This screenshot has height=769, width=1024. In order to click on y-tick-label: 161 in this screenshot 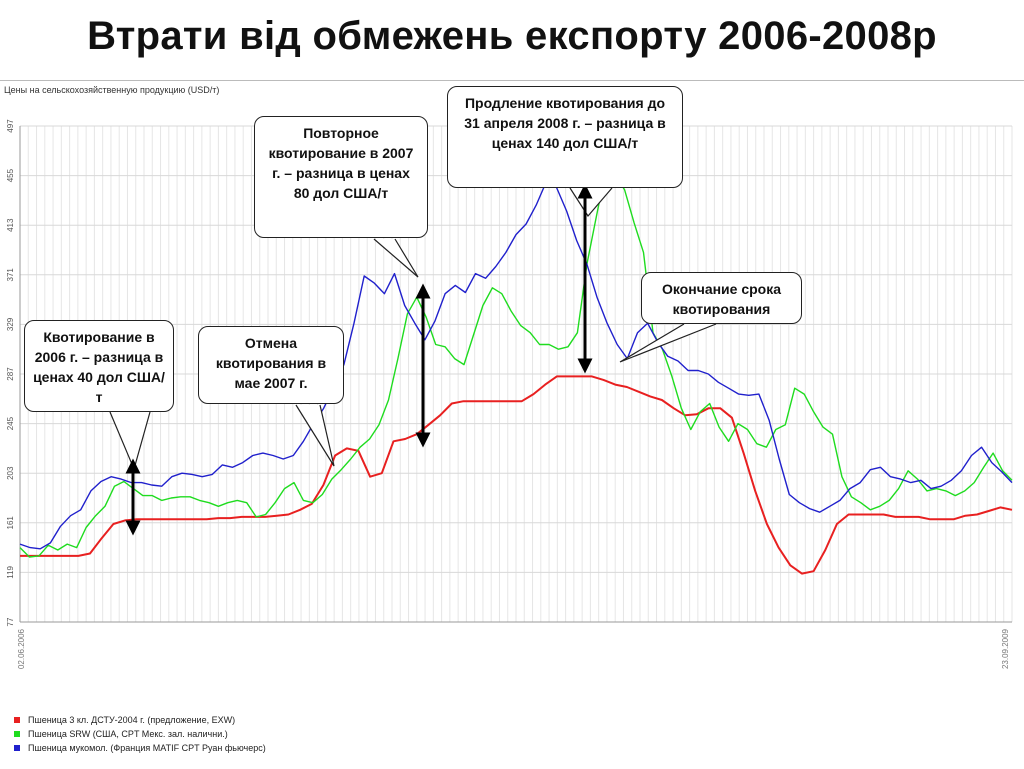, I will do `click(10, 523)`.